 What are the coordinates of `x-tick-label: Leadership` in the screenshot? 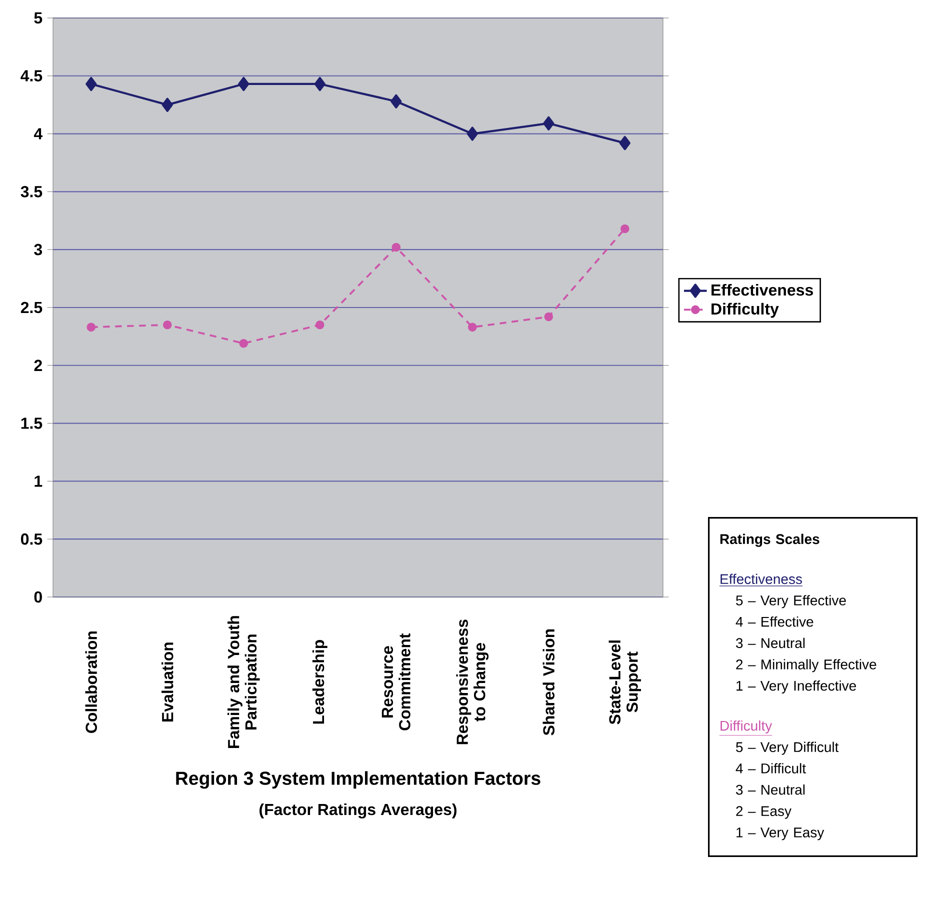 It's located at (320, 682).